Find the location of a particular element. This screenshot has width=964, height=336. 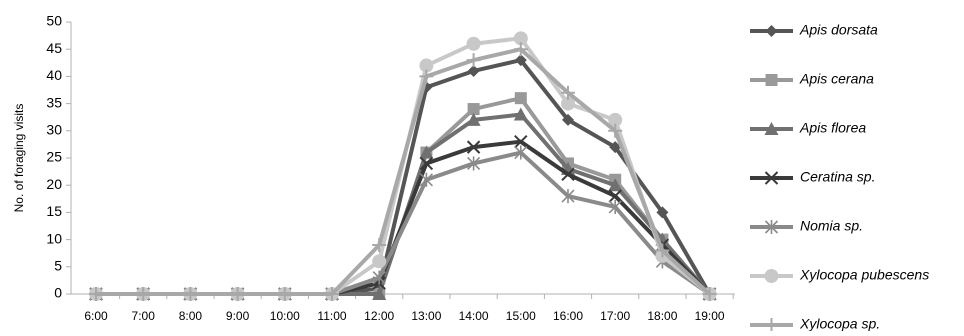

legend-label: Nomia sp. is located at coordinates (831, 226).